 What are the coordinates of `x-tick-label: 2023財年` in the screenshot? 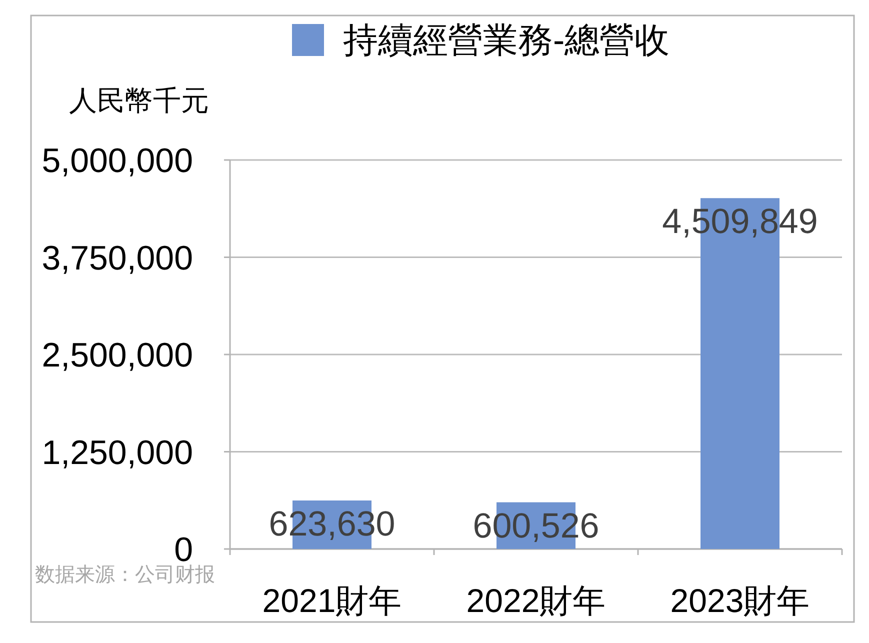 It's located at (740, 600).